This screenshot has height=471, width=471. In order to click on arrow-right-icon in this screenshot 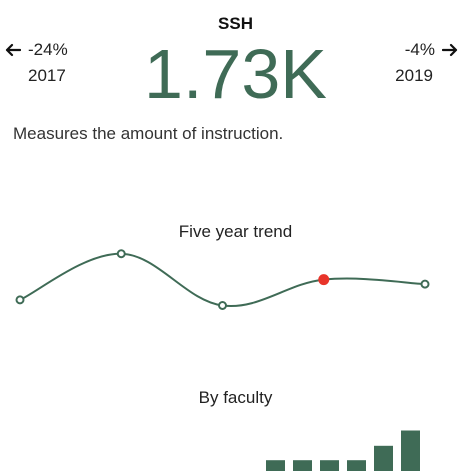, I will do `click(450, 50)`.